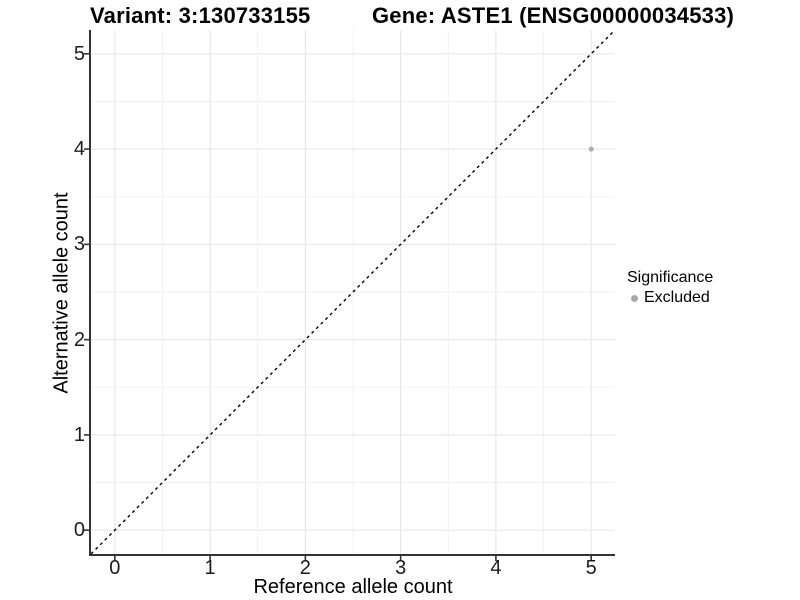 The height and width of the screenshot is (600, 800). What do you see at coordinates (553, 15) in the screenshot?
I see `plot-title-gene: Gene: ASTE1 (ENSG00000034533)` at bounding box center [553, 15].